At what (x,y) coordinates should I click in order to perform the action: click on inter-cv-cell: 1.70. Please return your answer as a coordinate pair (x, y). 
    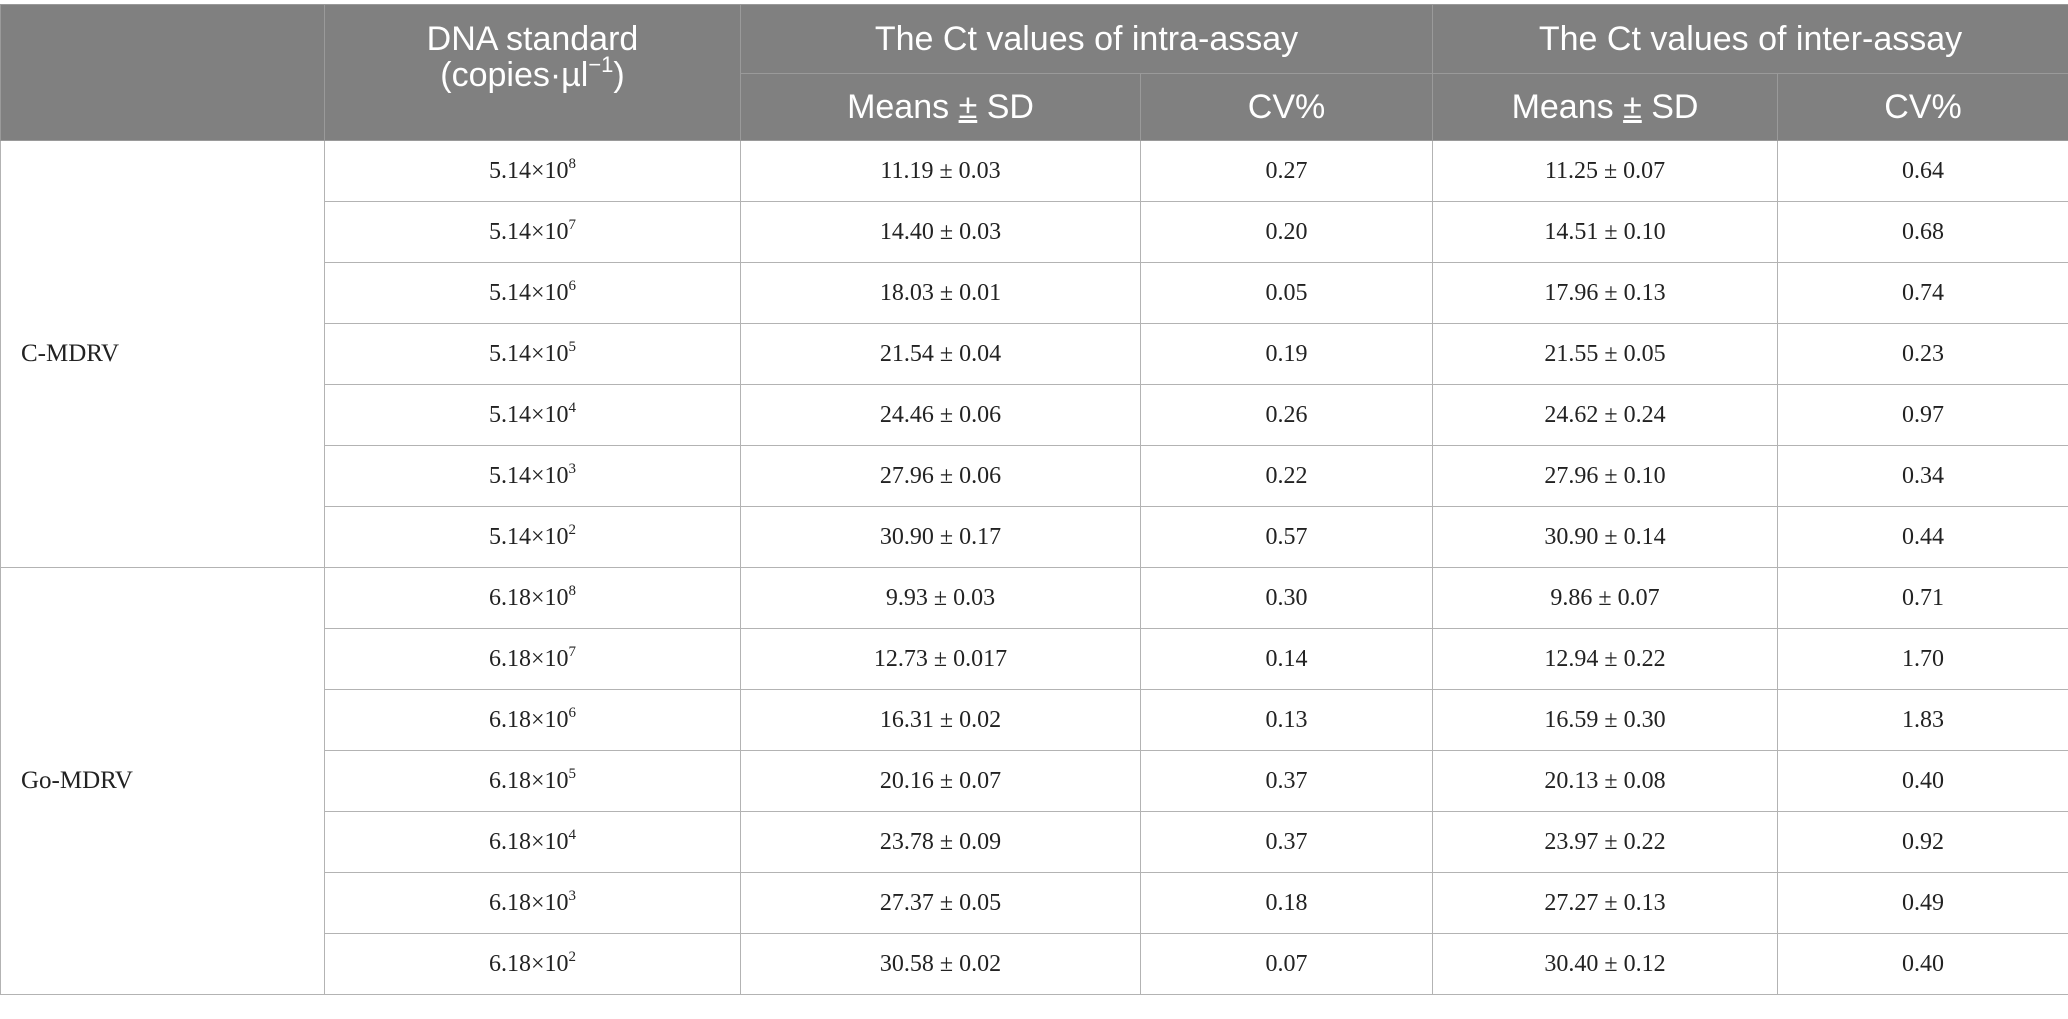
    Looking at the image, I should click on (1922, 659).